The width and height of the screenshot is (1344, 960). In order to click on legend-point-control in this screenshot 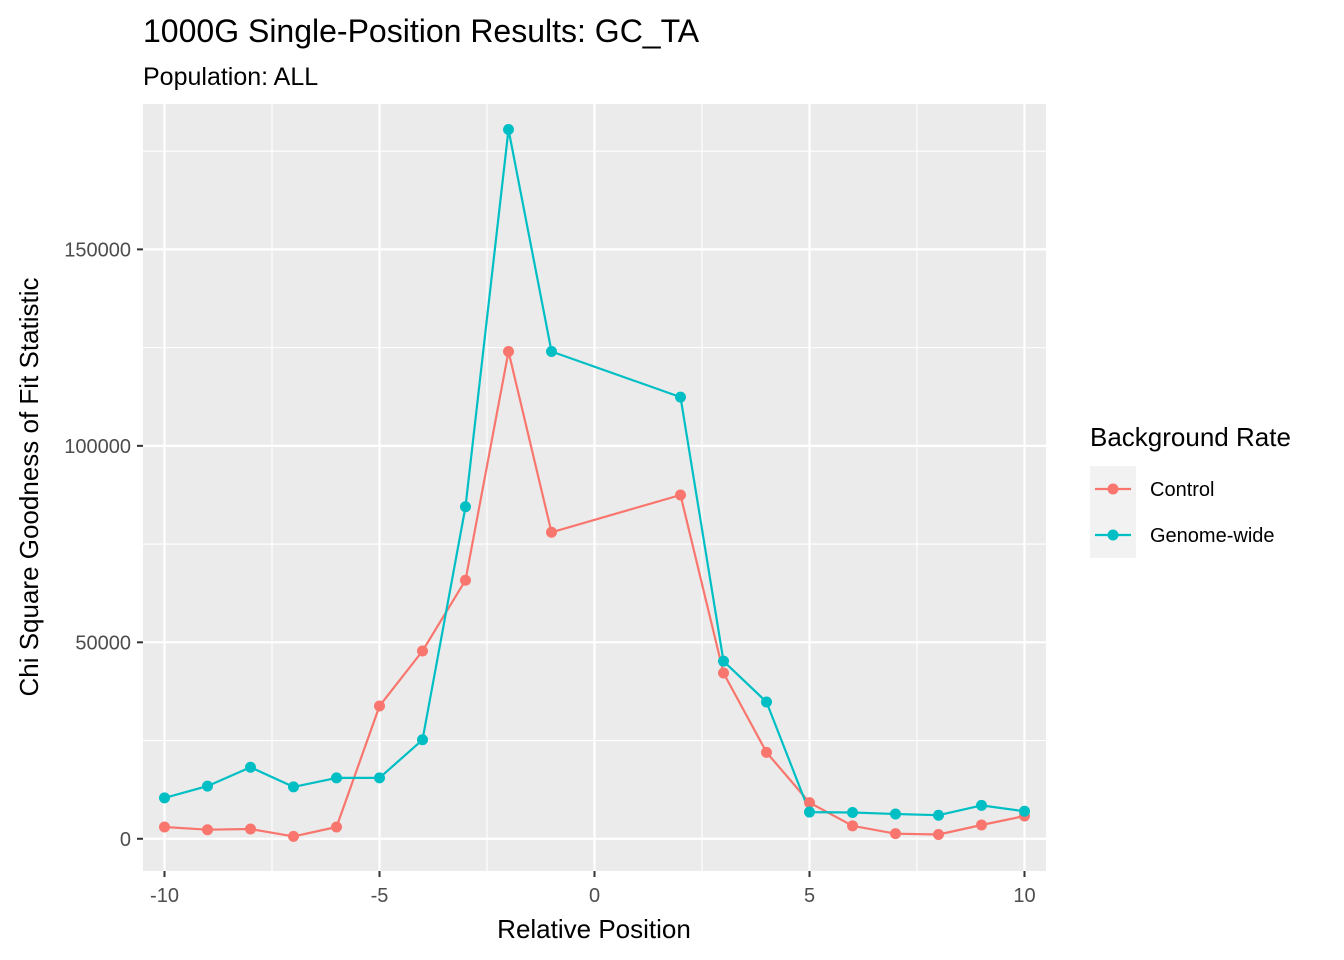, I will do `click(1113, 489)`.